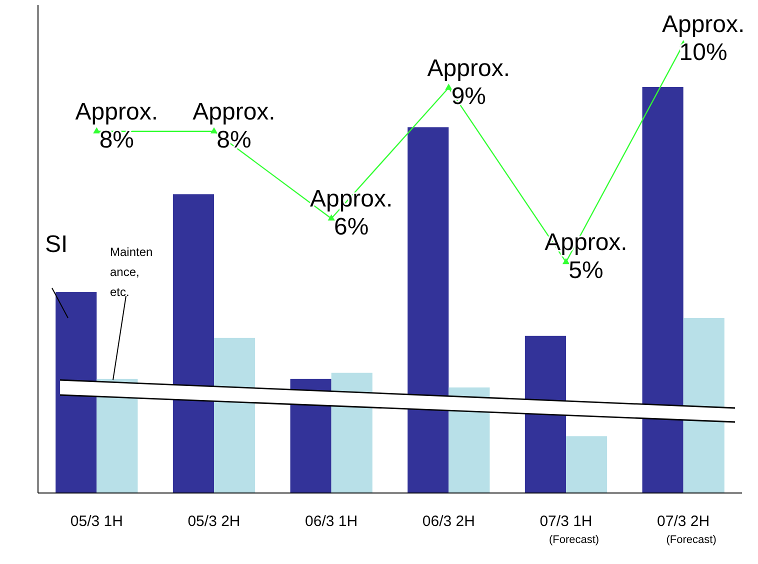 The image size is (758, 564). Describe the element at coordinates (331, 521) in the screenshot. I see `x-tick-label: 06/3 1H` at that location.